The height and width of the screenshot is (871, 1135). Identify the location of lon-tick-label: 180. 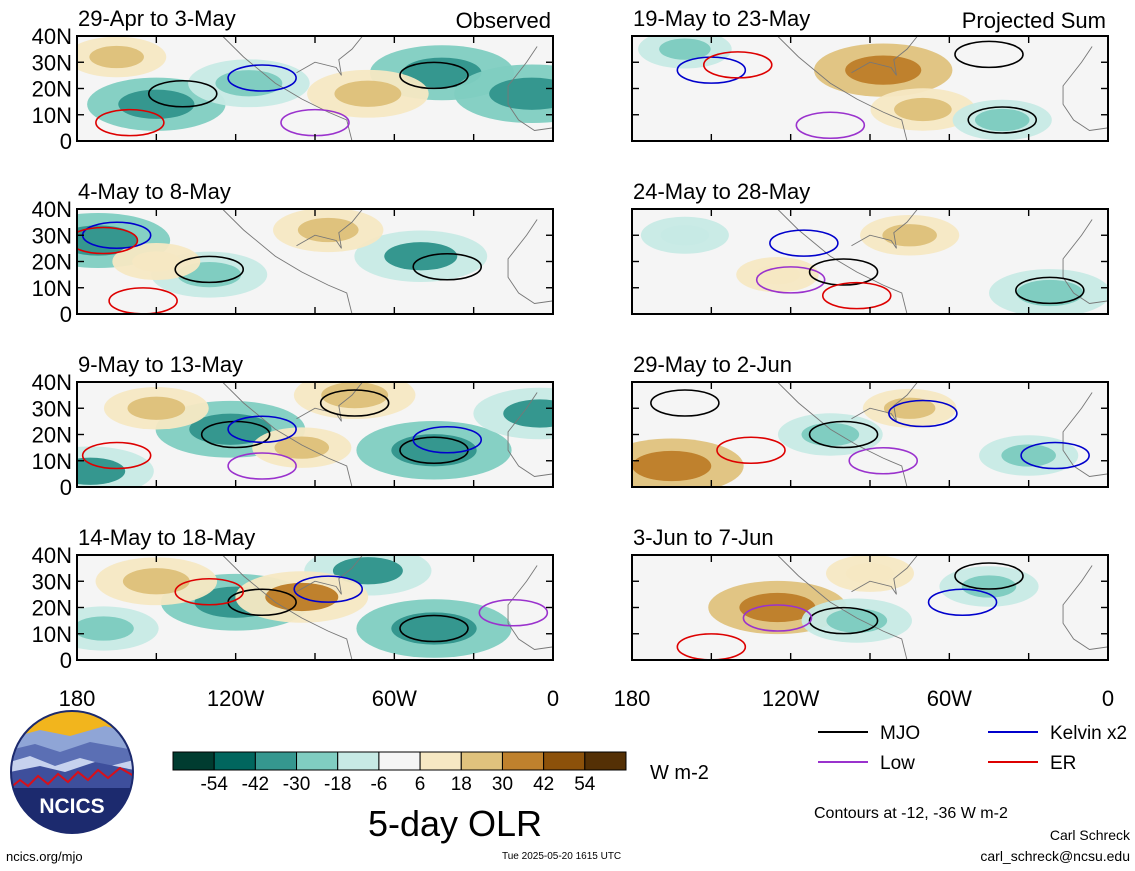
(77, 698).